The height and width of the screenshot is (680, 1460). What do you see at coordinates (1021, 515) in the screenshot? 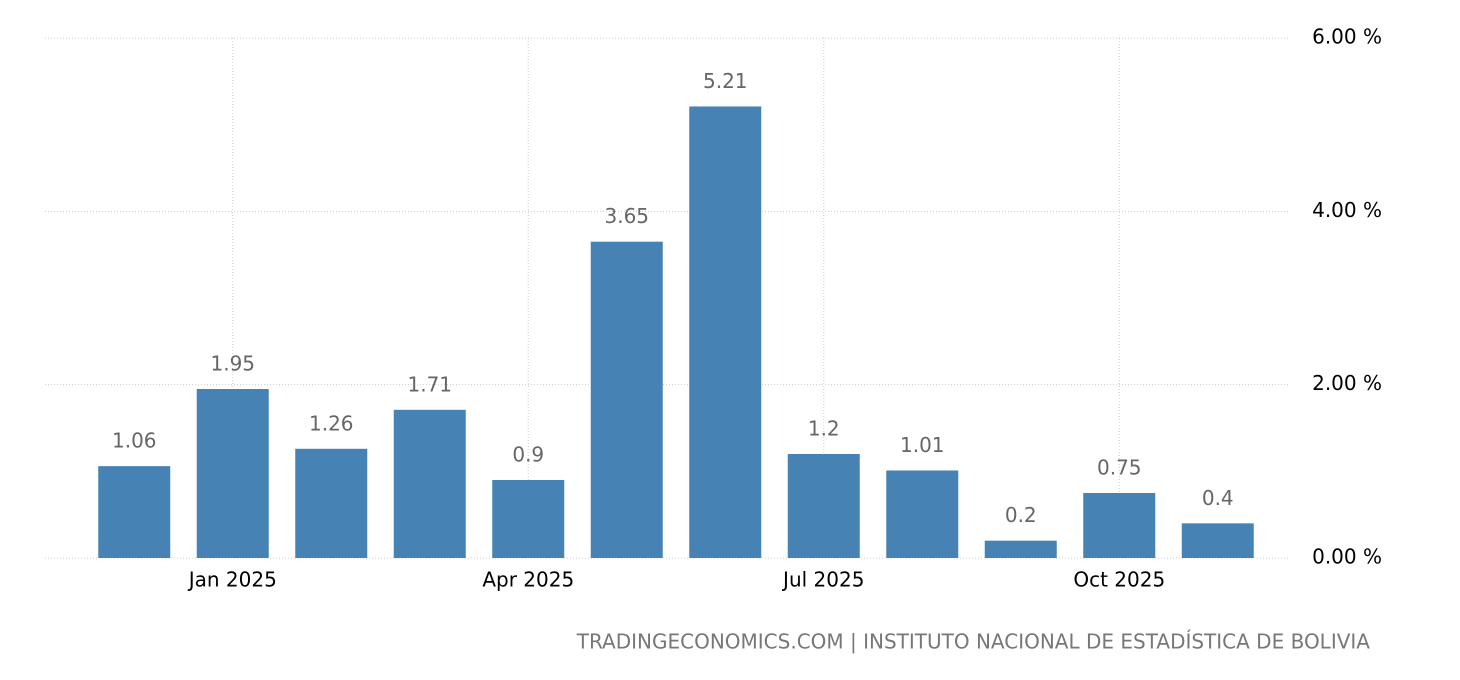
I see `value-label: 0.2` at bounding box center [1021, 515].